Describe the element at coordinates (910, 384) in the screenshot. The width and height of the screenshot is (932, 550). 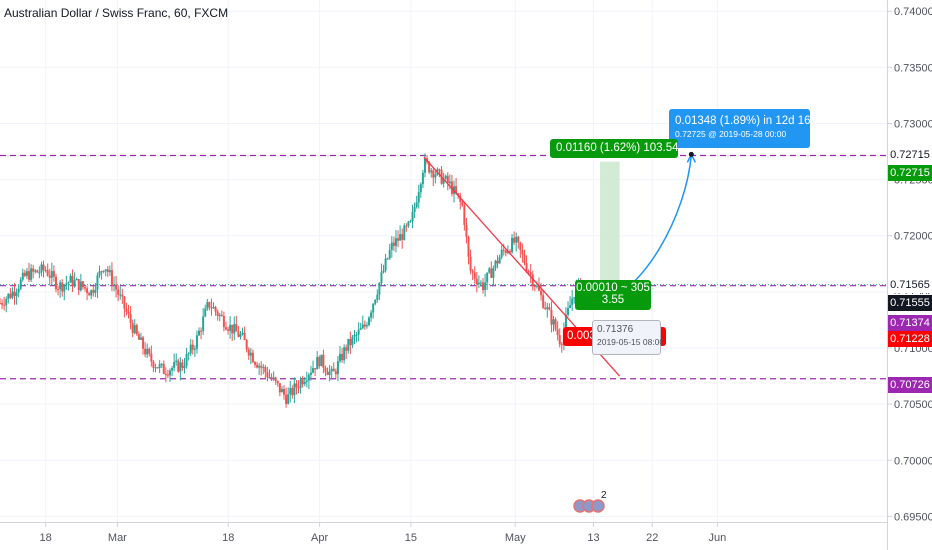
I see `price-badge: 0.70726` at that location.